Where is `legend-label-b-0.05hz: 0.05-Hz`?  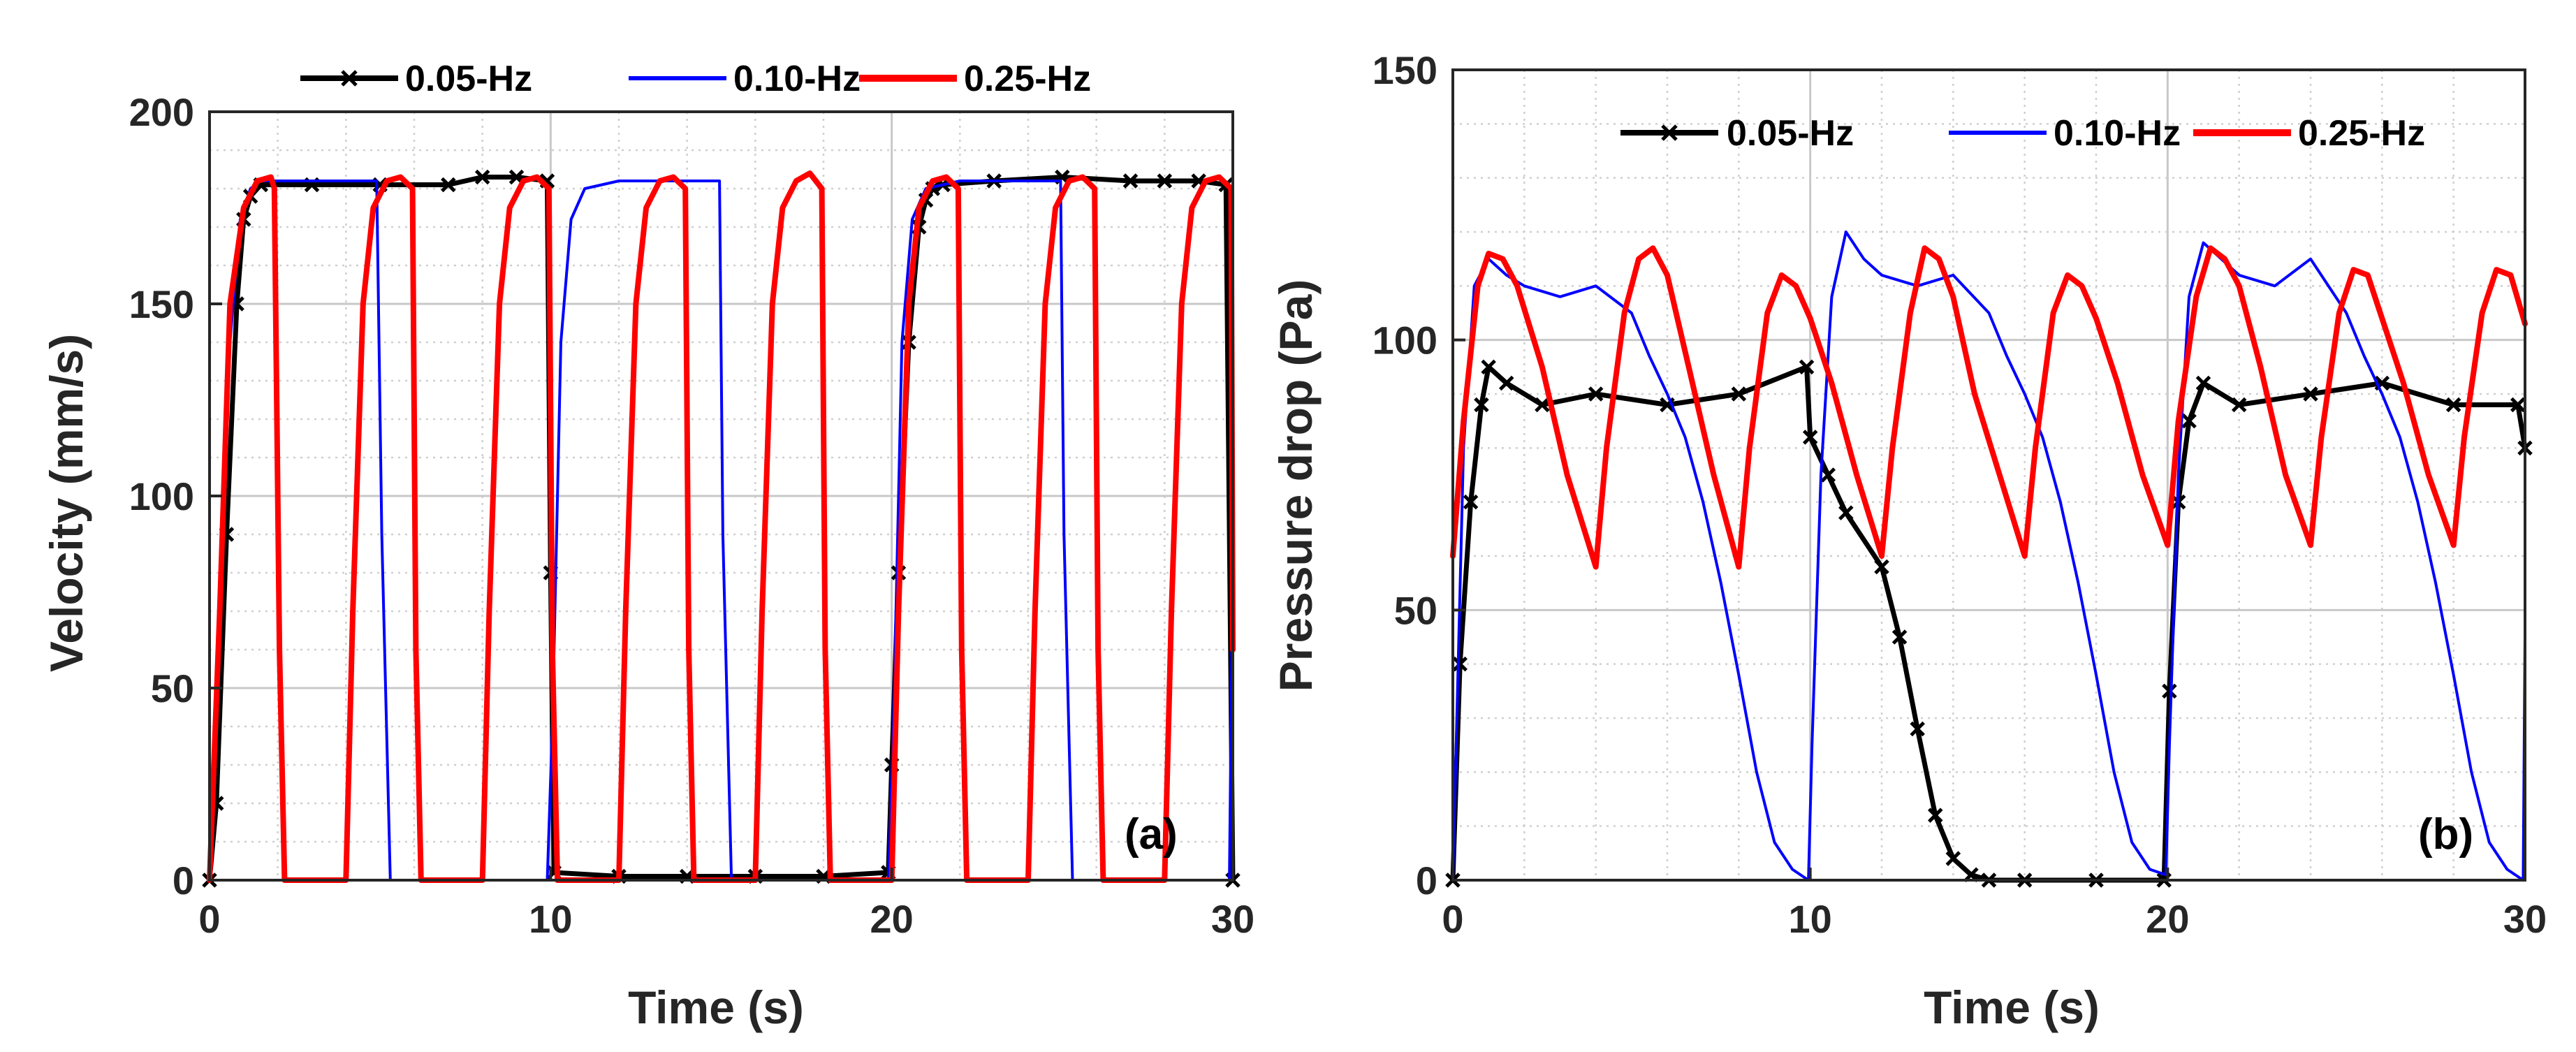
legend-label-b-0.05hz: 0.05-Hz is located at coordinates (1790, 134).